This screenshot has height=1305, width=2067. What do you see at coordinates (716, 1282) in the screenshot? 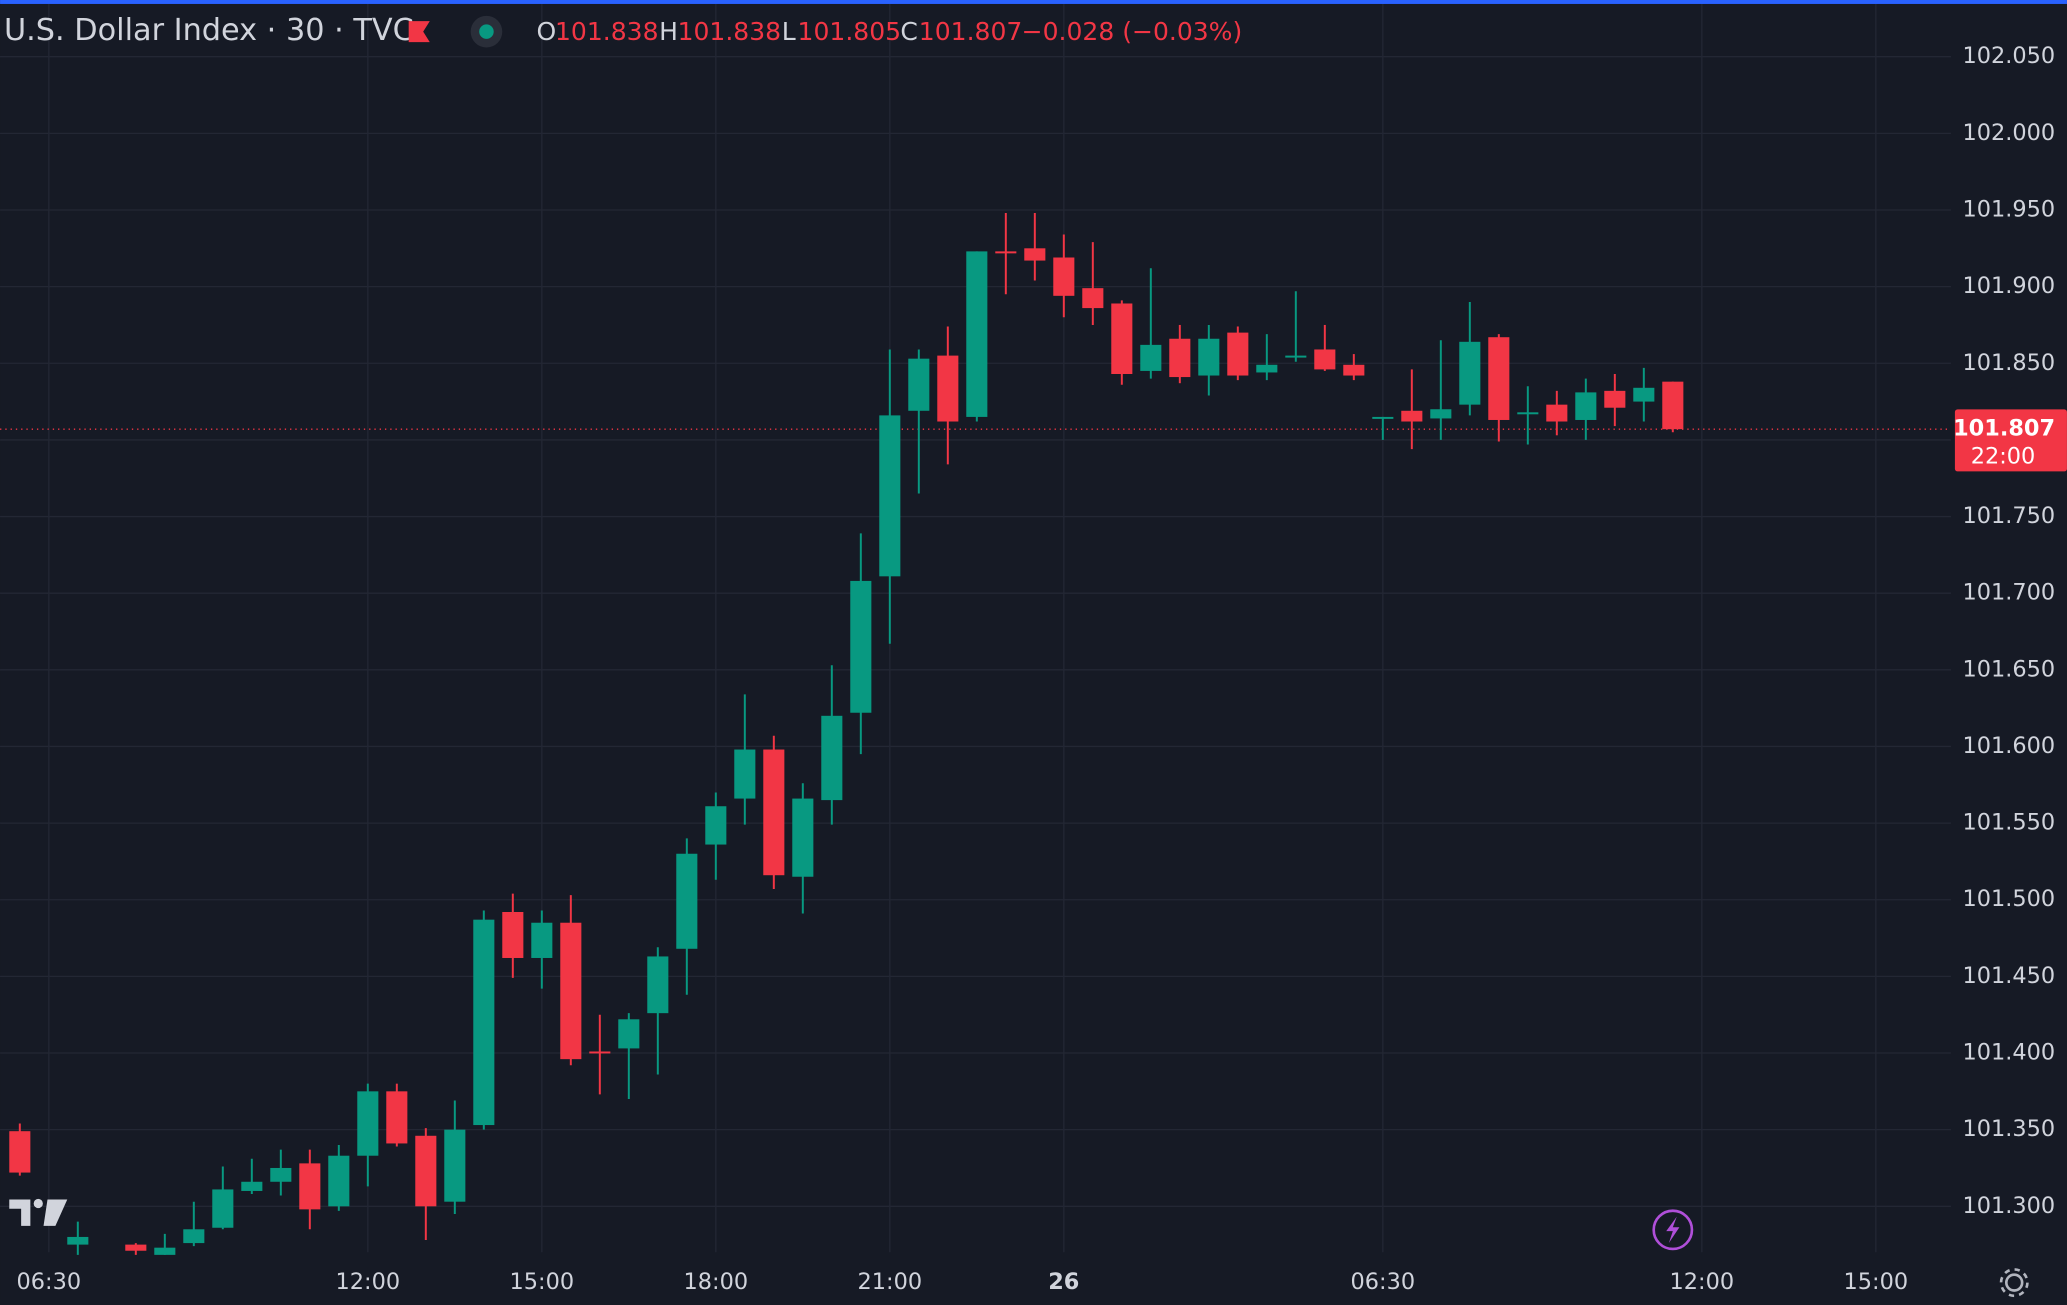
I see `x-tick-label: 18:00` at bounding box center [716, 1282].